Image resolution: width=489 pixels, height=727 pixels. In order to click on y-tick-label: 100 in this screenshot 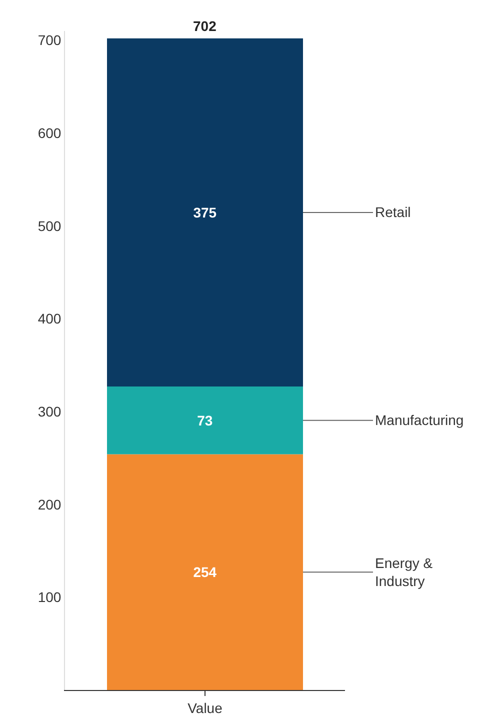, I will do `click(50, 597)`.